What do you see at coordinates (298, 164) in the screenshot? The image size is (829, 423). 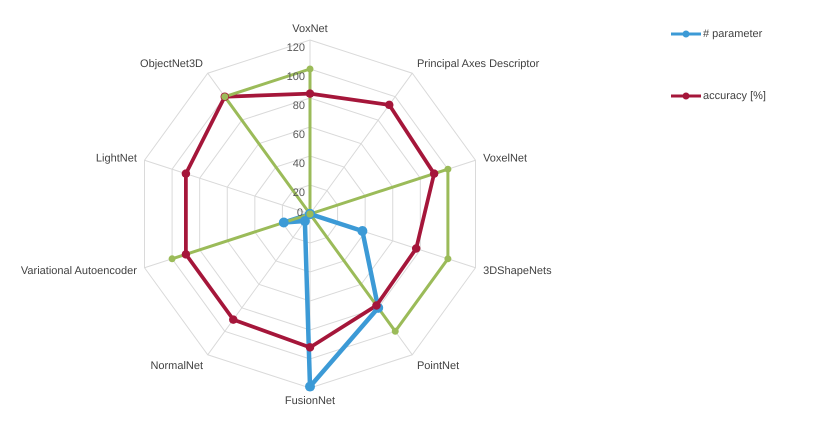 I see `y-tick-label: 40` at bounding box center [298, 164].